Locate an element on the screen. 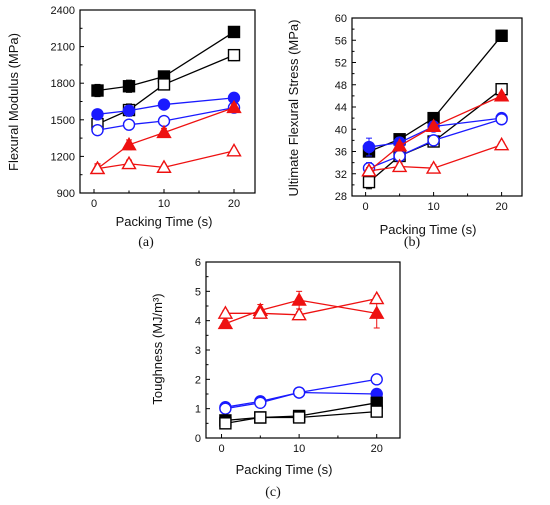 This screenshot has width=550, height=505. y-tick-label: 44 is located at coordinates (341, 108).